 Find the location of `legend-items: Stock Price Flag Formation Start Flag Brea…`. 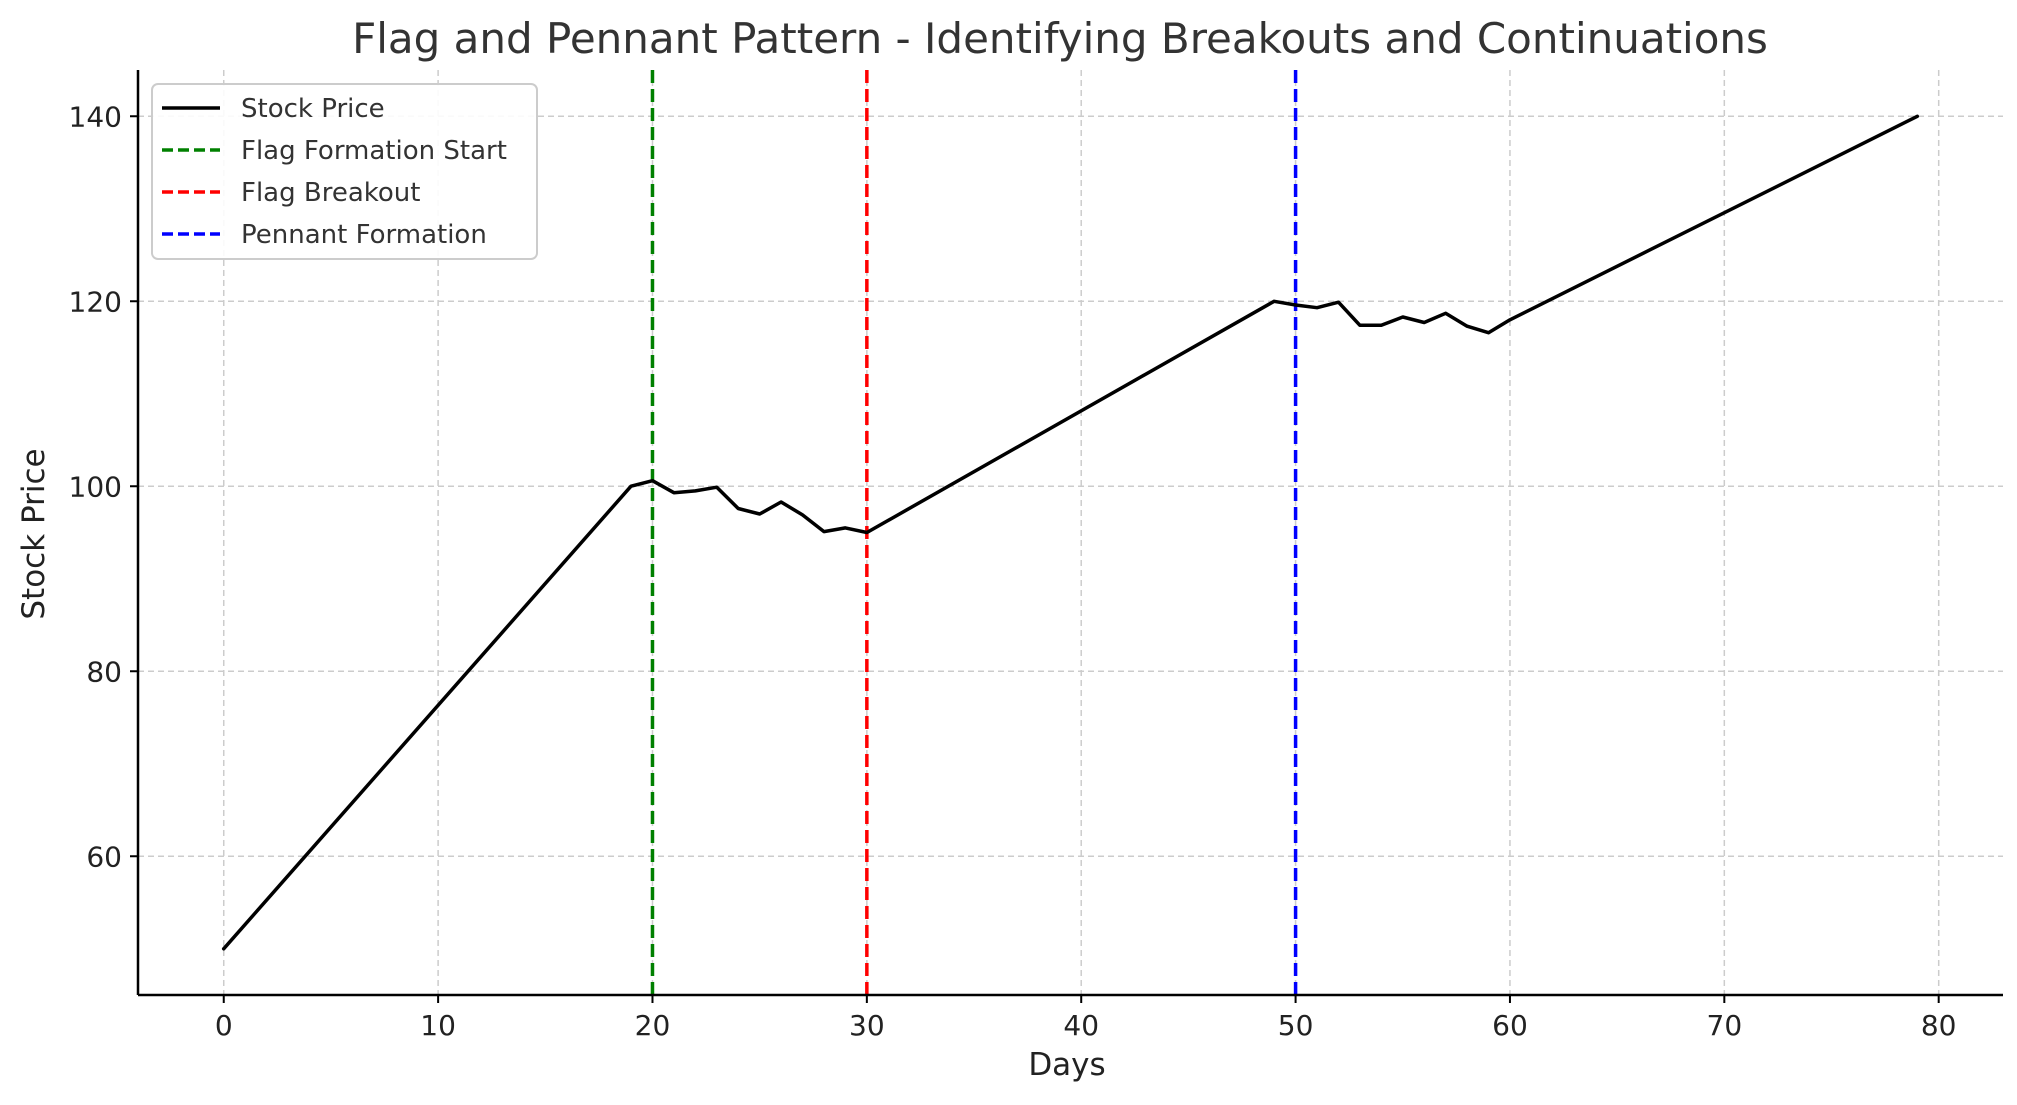

legend-items: Stock Price Flag Formation Start Flag Brea… is located at coordinates (334, 172).